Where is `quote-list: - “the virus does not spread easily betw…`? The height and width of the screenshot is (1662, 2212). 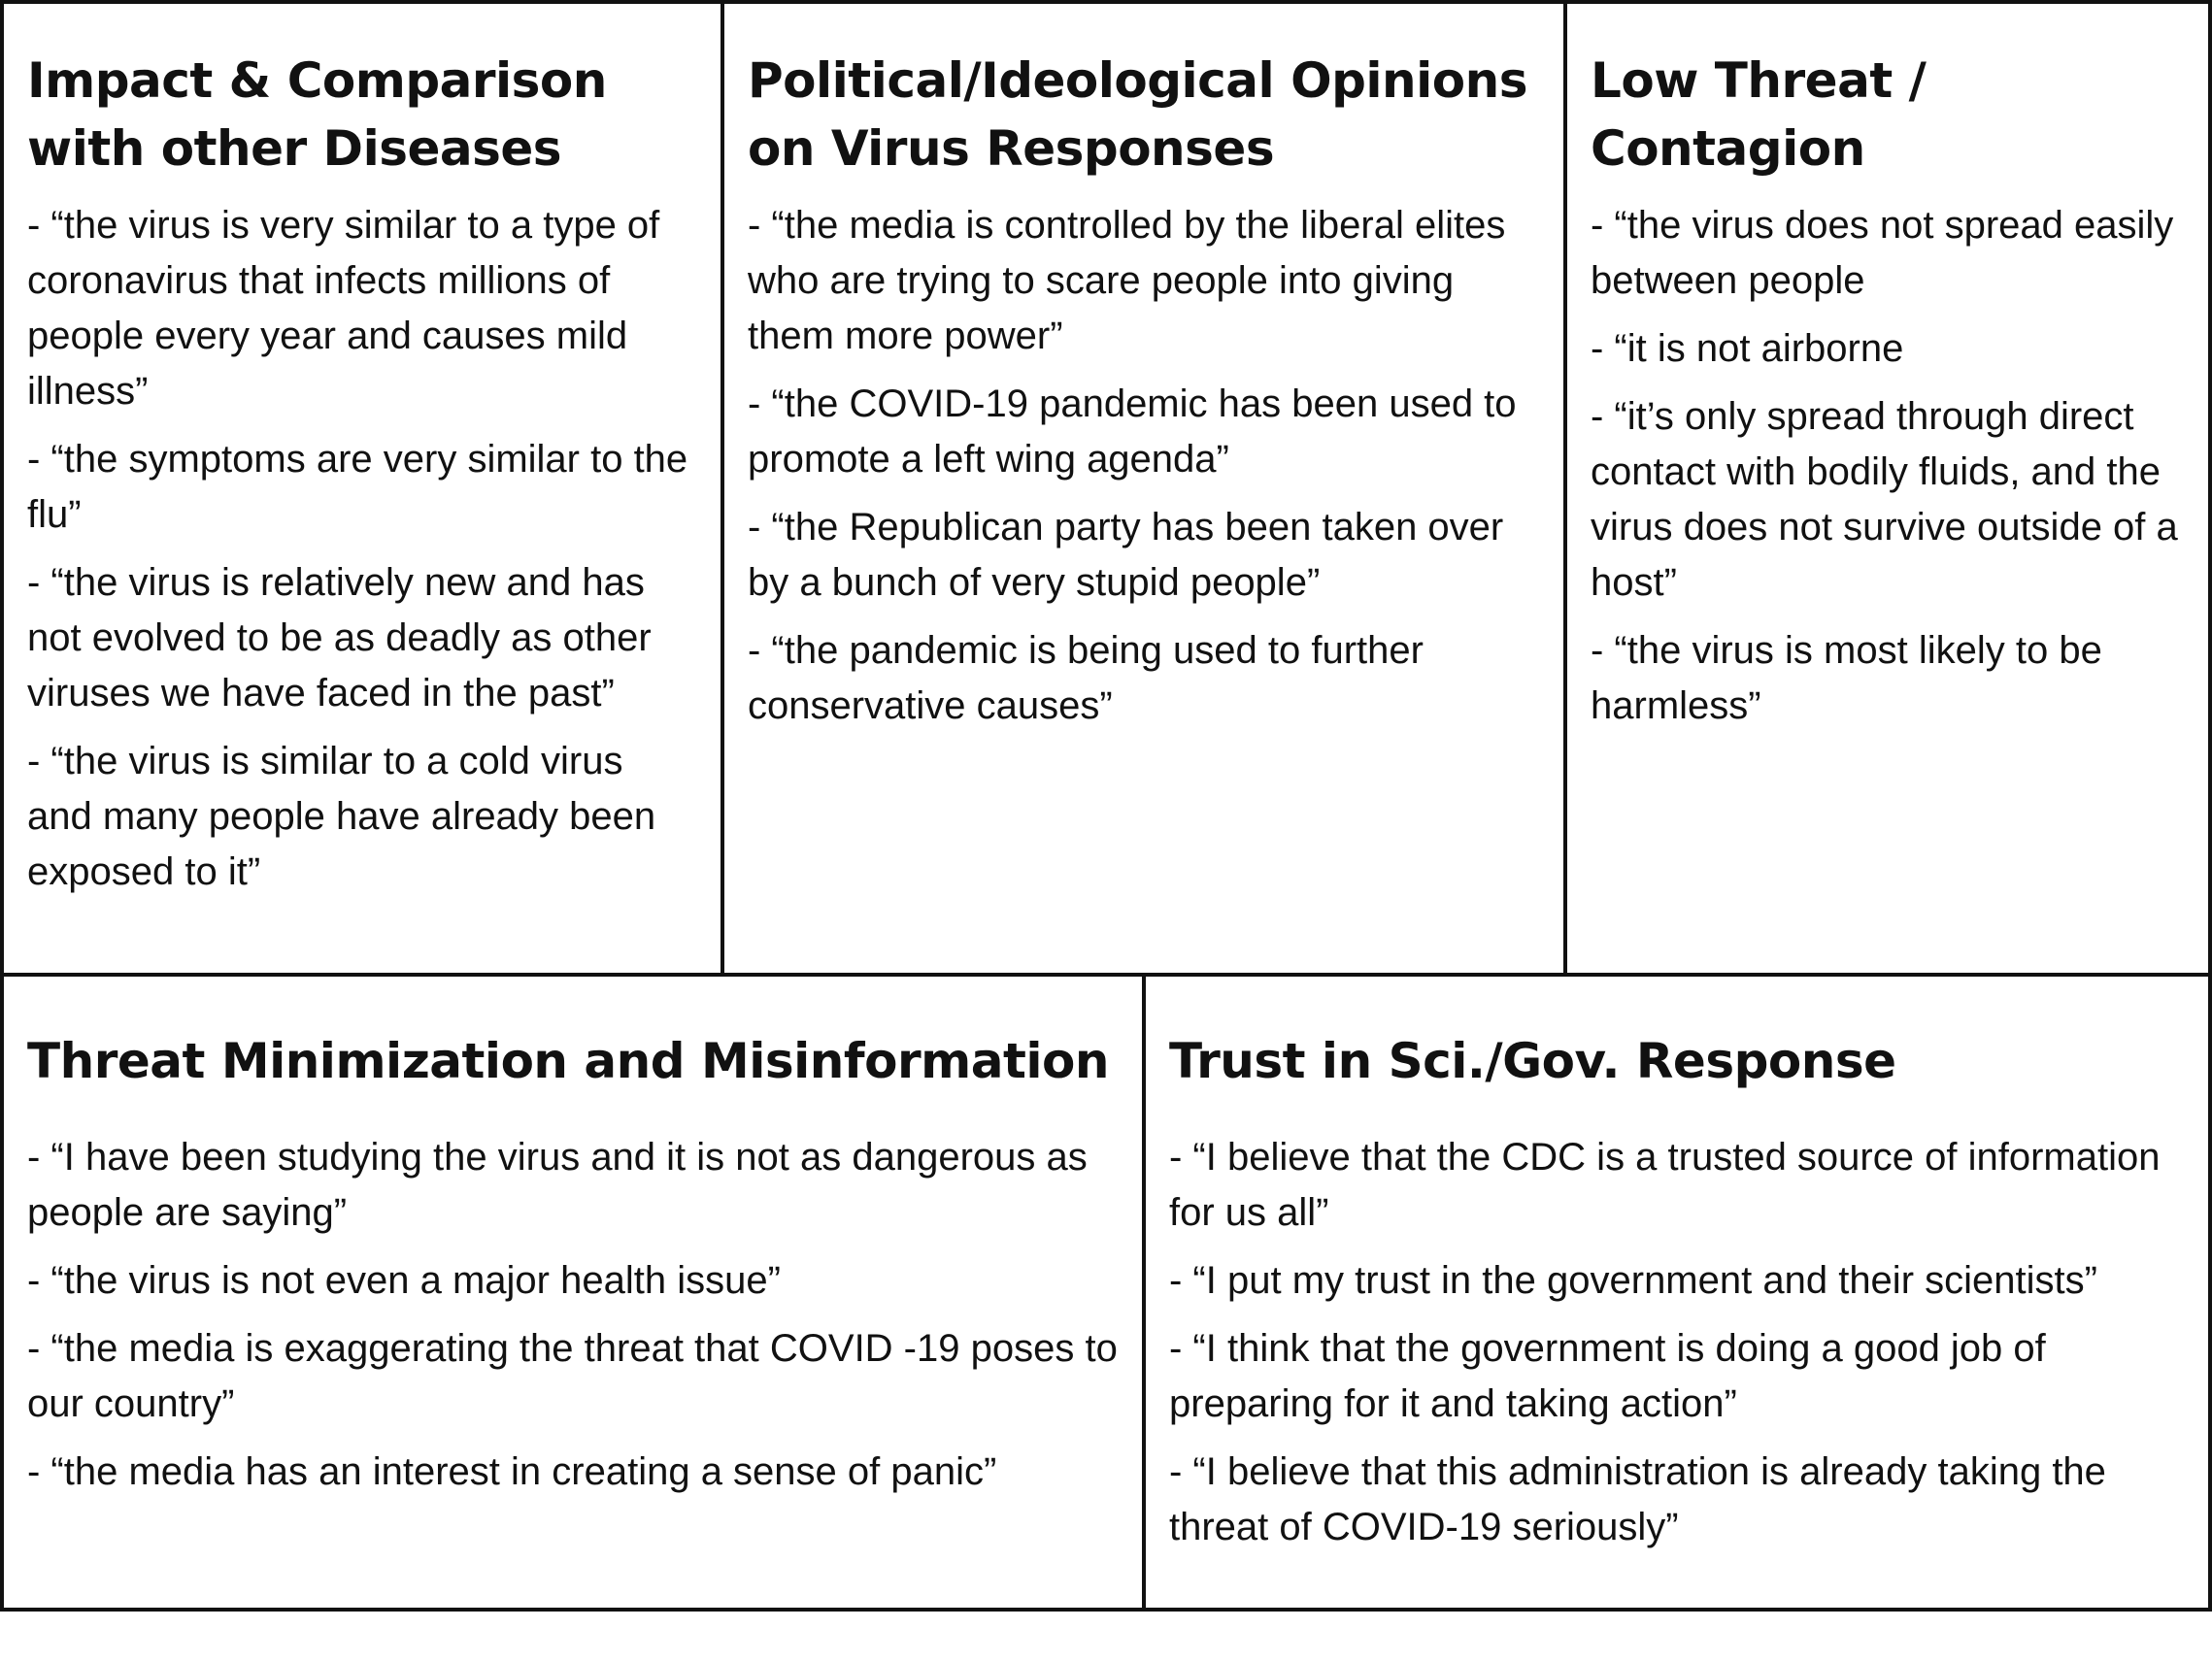
quote-list: - “the virus does not spread easily betw… is located at coordinates (1890, 466).